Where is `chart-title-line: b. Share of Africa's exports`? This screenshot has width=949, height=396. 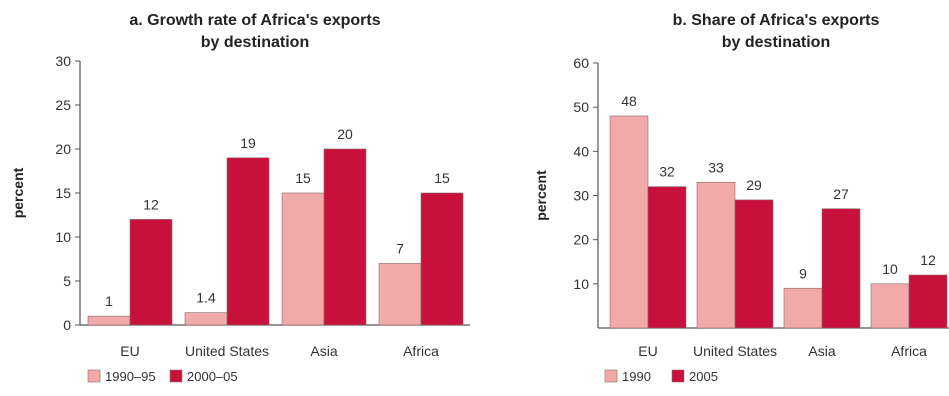
chart-title-line: b. Share of Africa's exports is located at coordinates (776, 20).